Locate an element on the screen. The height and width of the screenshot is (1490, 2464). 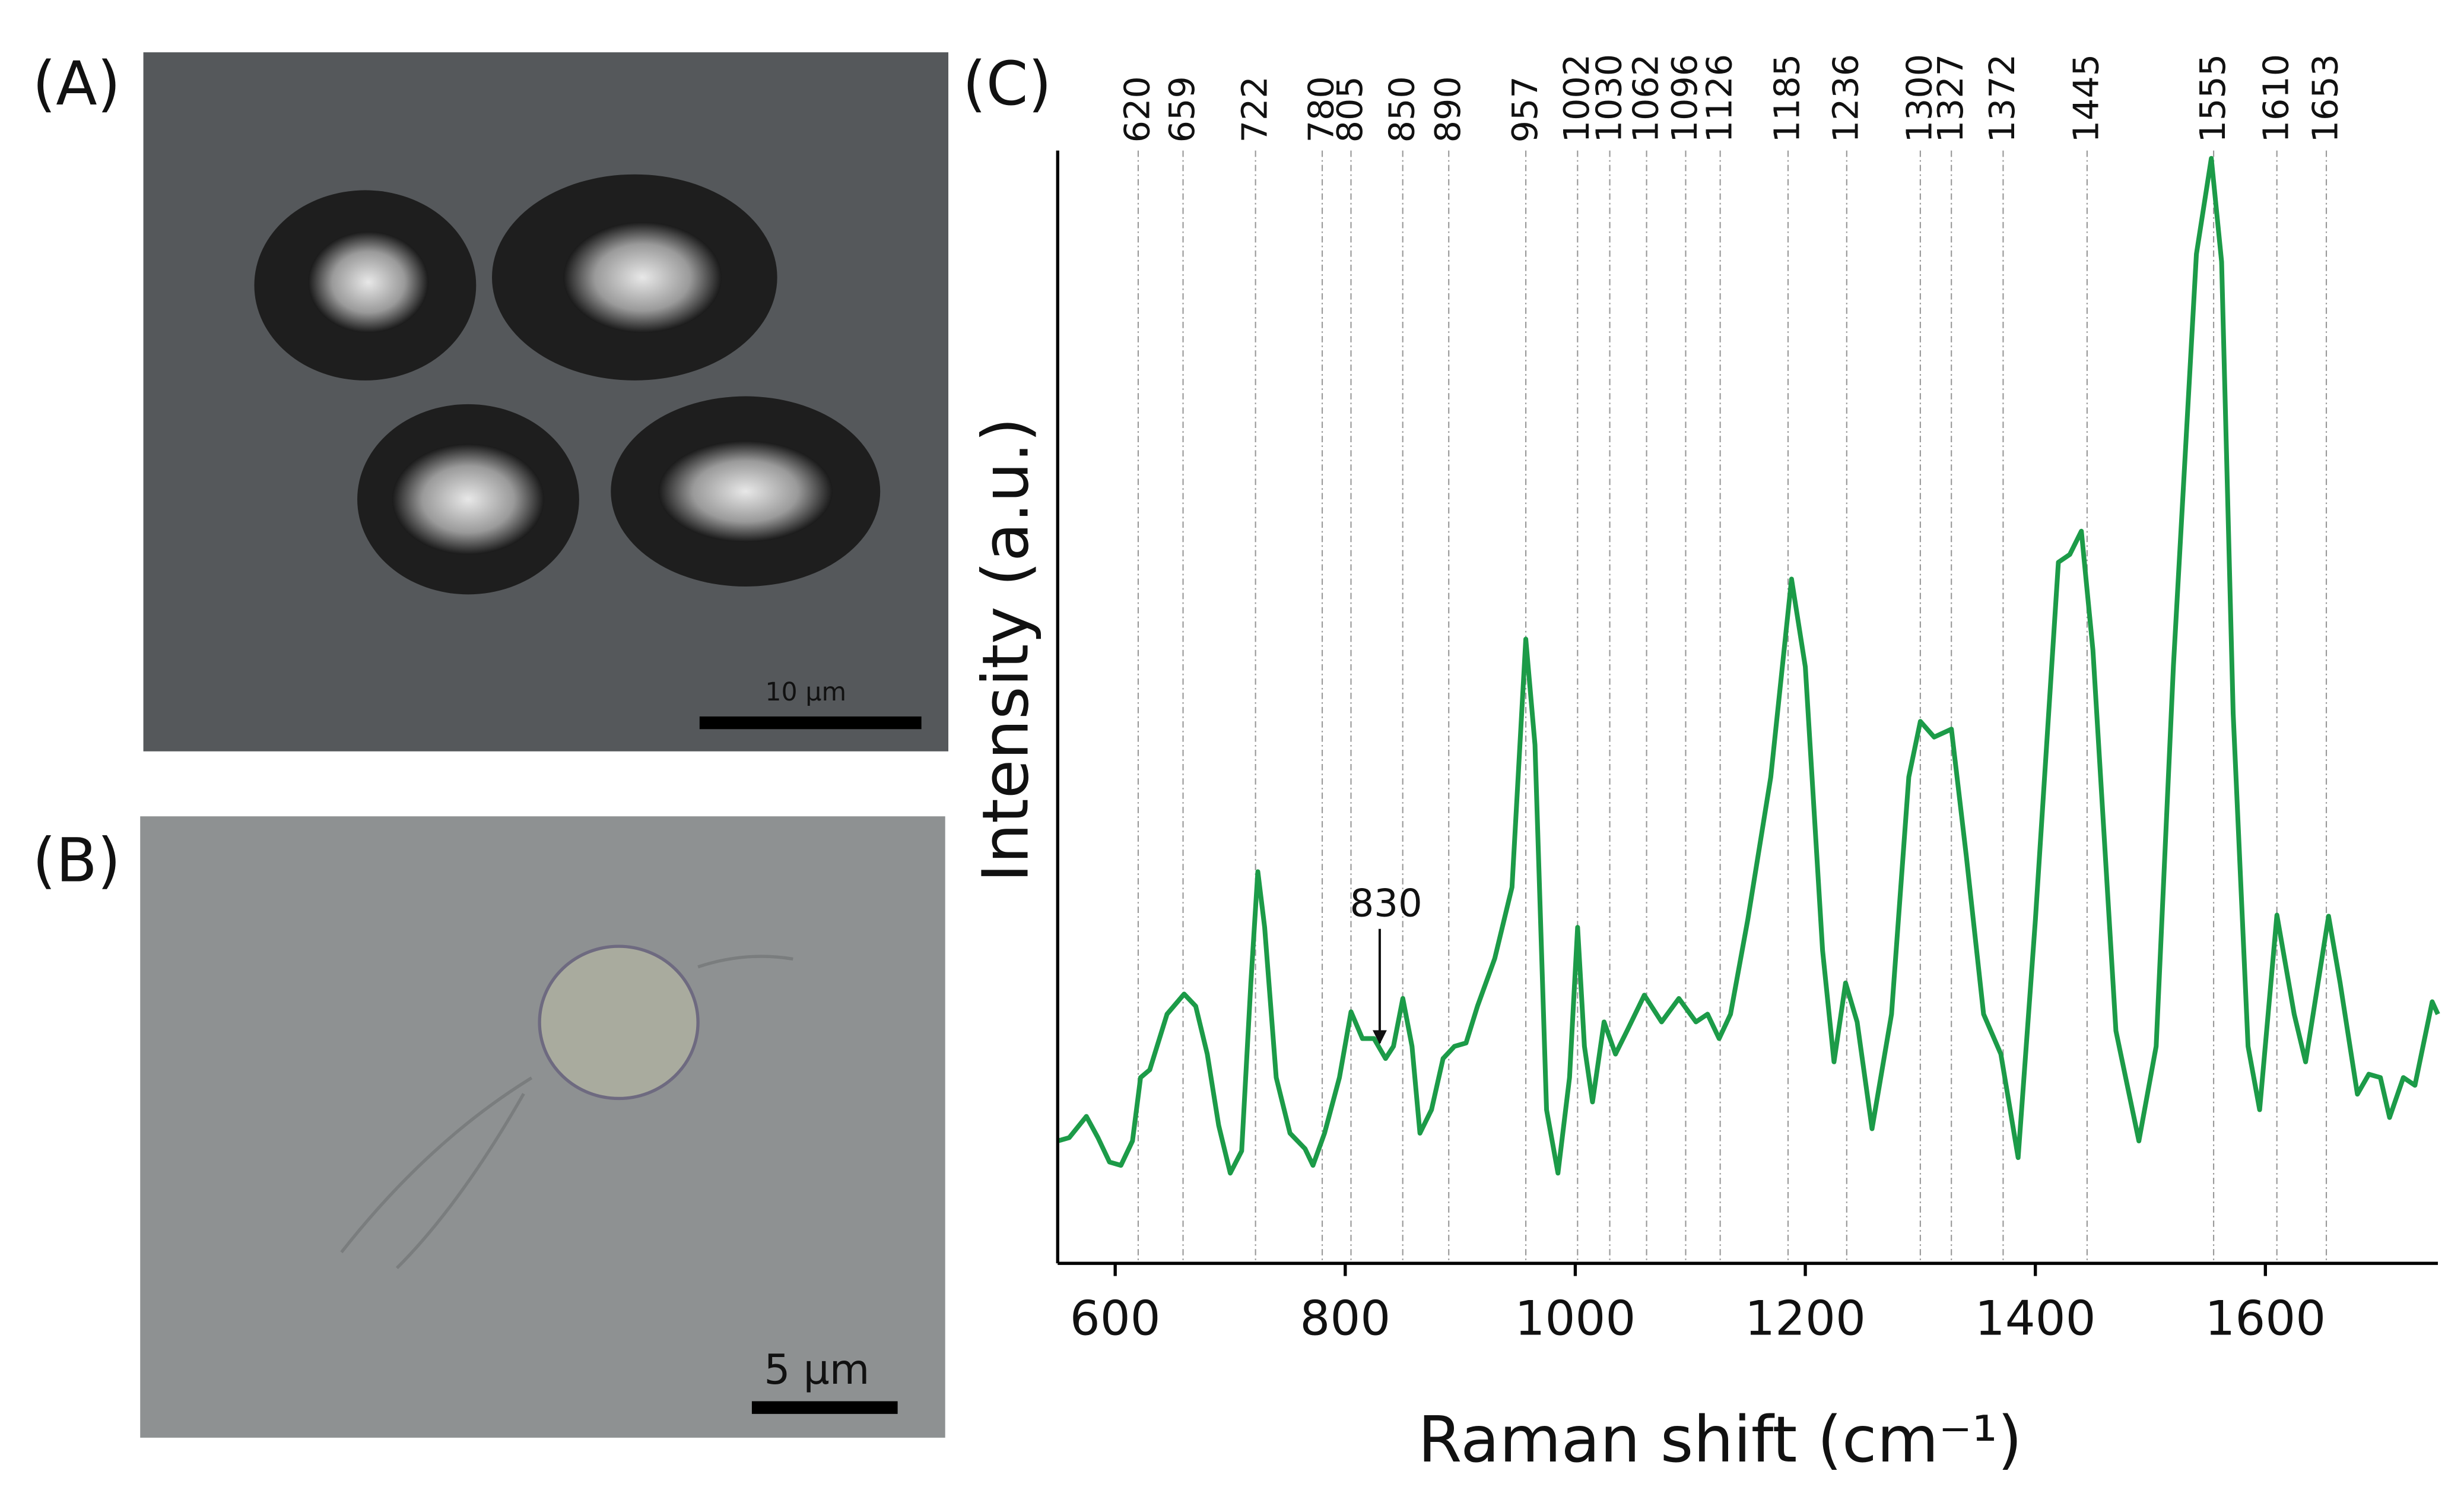
peak-label: 850 is located at coordinates (1401, 109).